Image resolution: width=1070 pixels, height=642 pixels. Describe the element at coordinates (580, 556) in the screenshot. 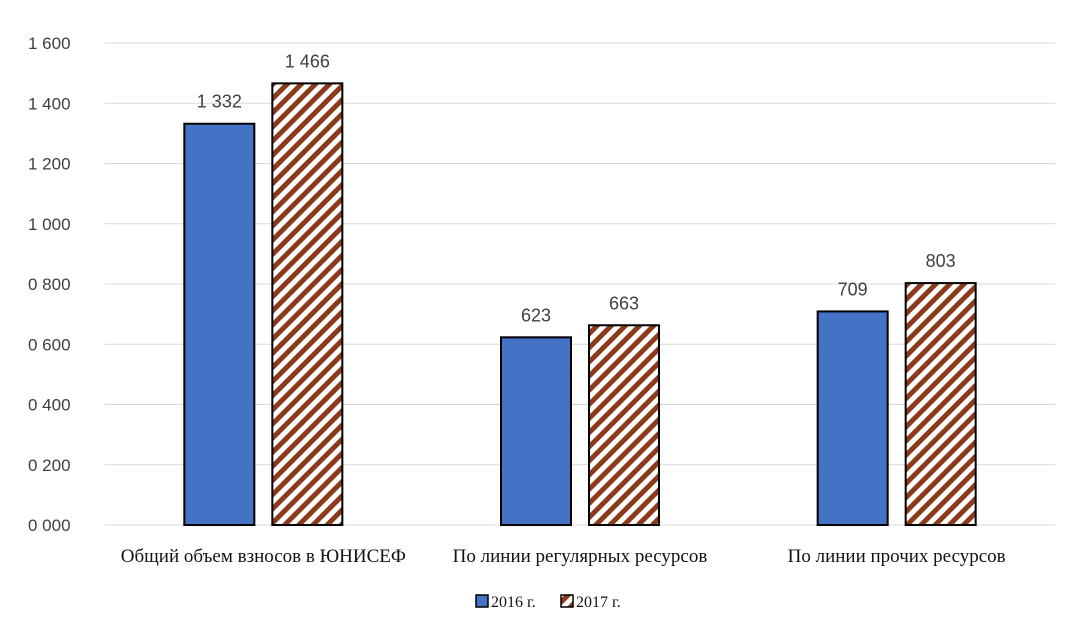

I see `x-category-label: По линии регулярных ресурсов` at that location.